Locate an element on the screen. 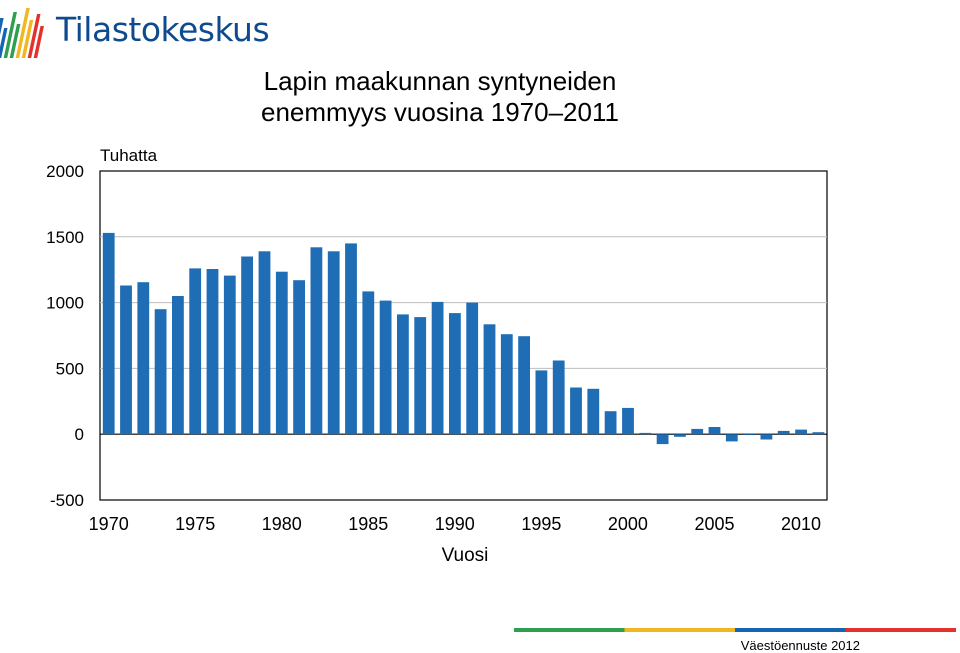  bar-1982 is located at coordinates (316, 341).